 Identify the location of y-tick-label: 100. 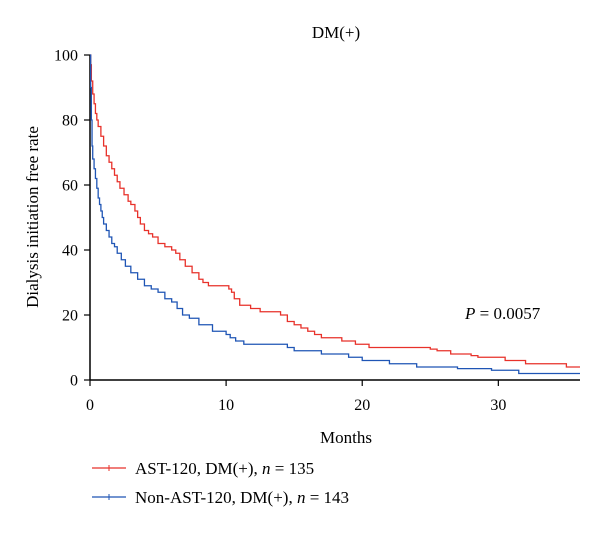
(66, 56).